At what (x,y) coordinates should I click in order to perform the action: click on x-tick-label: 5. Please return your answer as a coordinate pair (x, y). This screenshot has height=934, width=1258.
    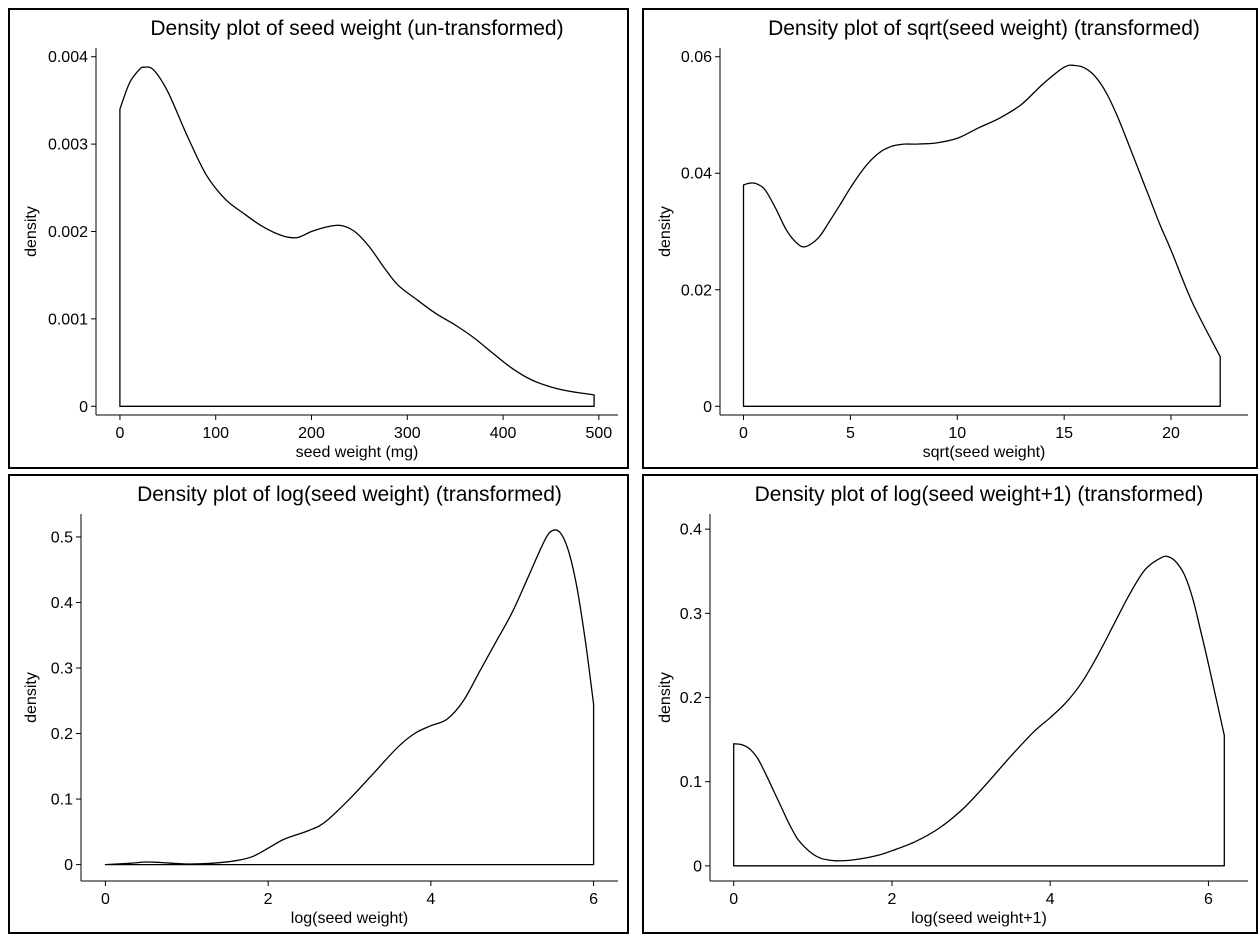
    Looking at the image, I should click on (850, 433).